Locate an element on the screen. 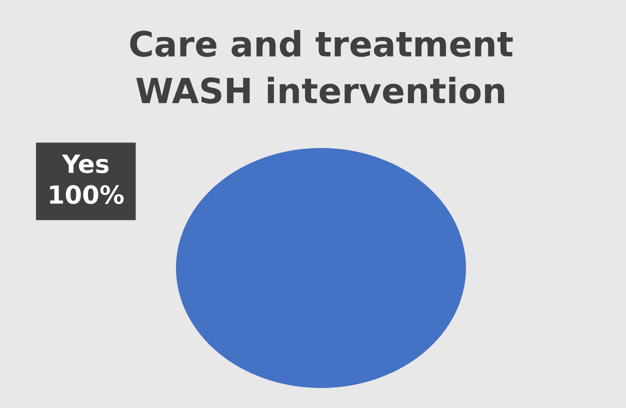 The width and height of the screenshot is (626, 408). slice-label: Yes is located at coordinates (85, 164).